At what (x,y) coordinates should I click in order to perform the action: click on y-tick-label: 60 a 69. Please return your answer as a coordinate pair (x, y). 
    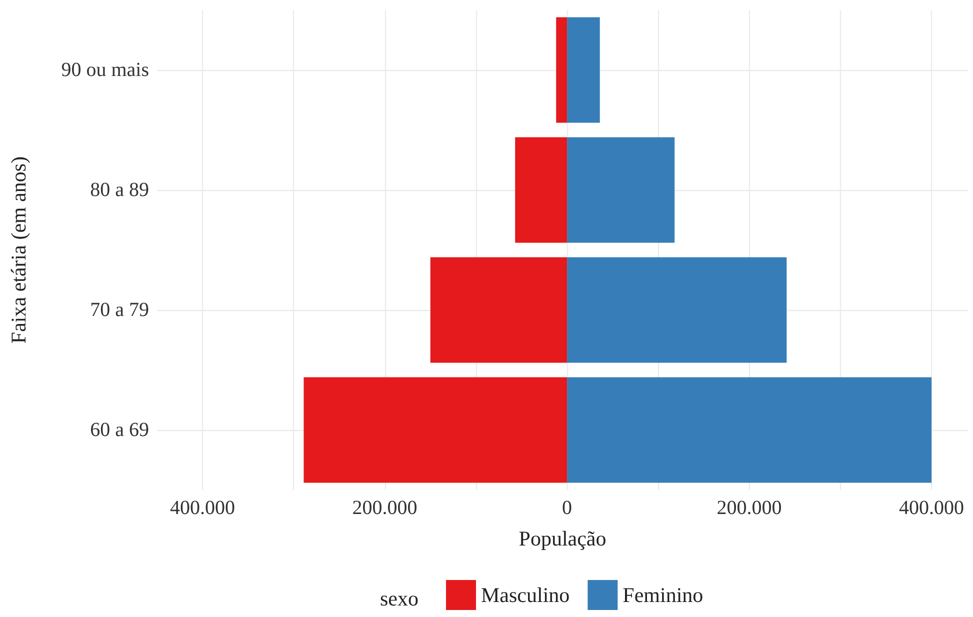
    Looking at the image, I should click on (119, 430).